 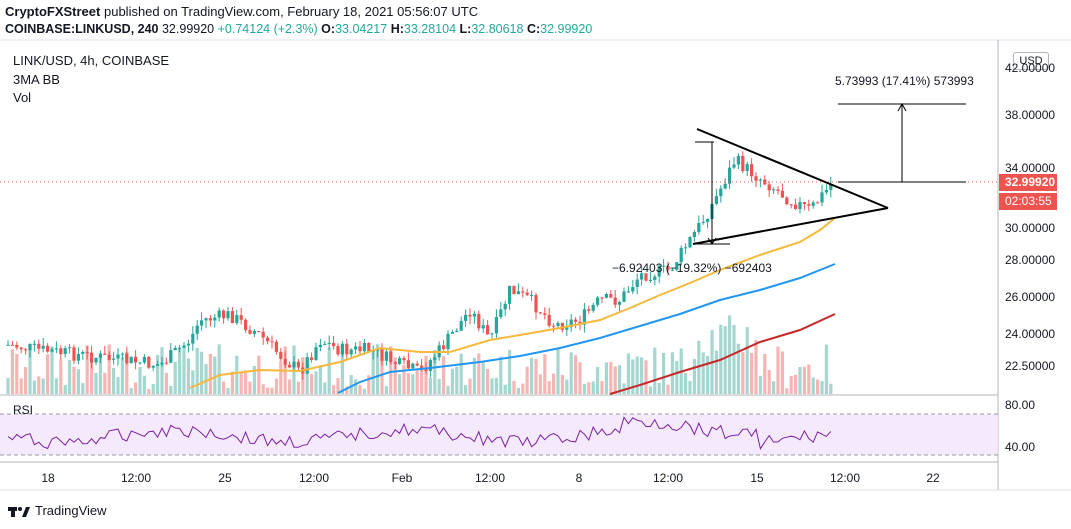 What do you see at coordinates (36, 79) in the screenshot?
I see `ma-legend: 3MA BB` at bounding box center [36, 79].